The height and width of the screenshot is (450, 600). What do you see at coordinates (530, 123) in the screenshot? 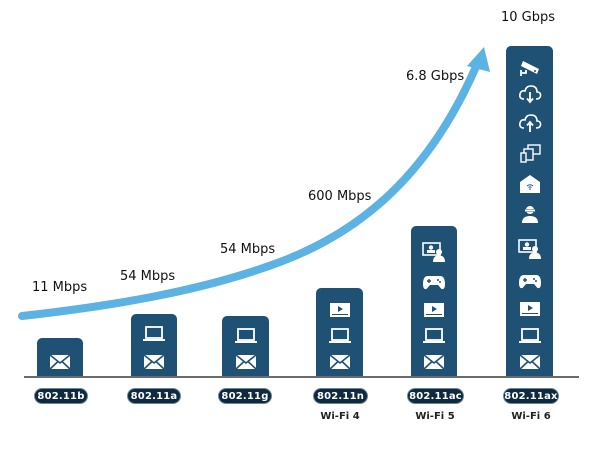
I see `cloud-upload-icon` at bounding box center [530, 123].